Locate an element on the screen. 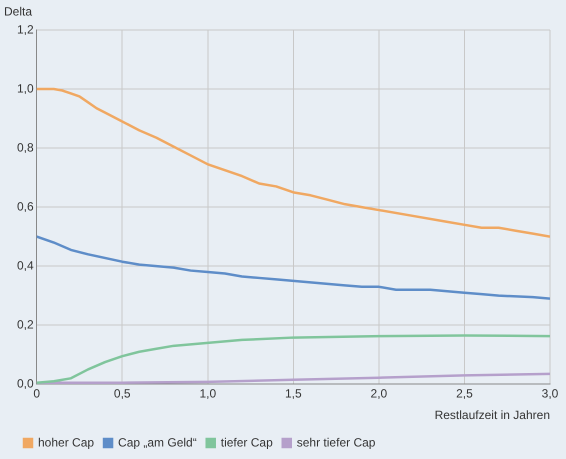  x-tick-label: 1,0 is located at coordinates (207, 393).